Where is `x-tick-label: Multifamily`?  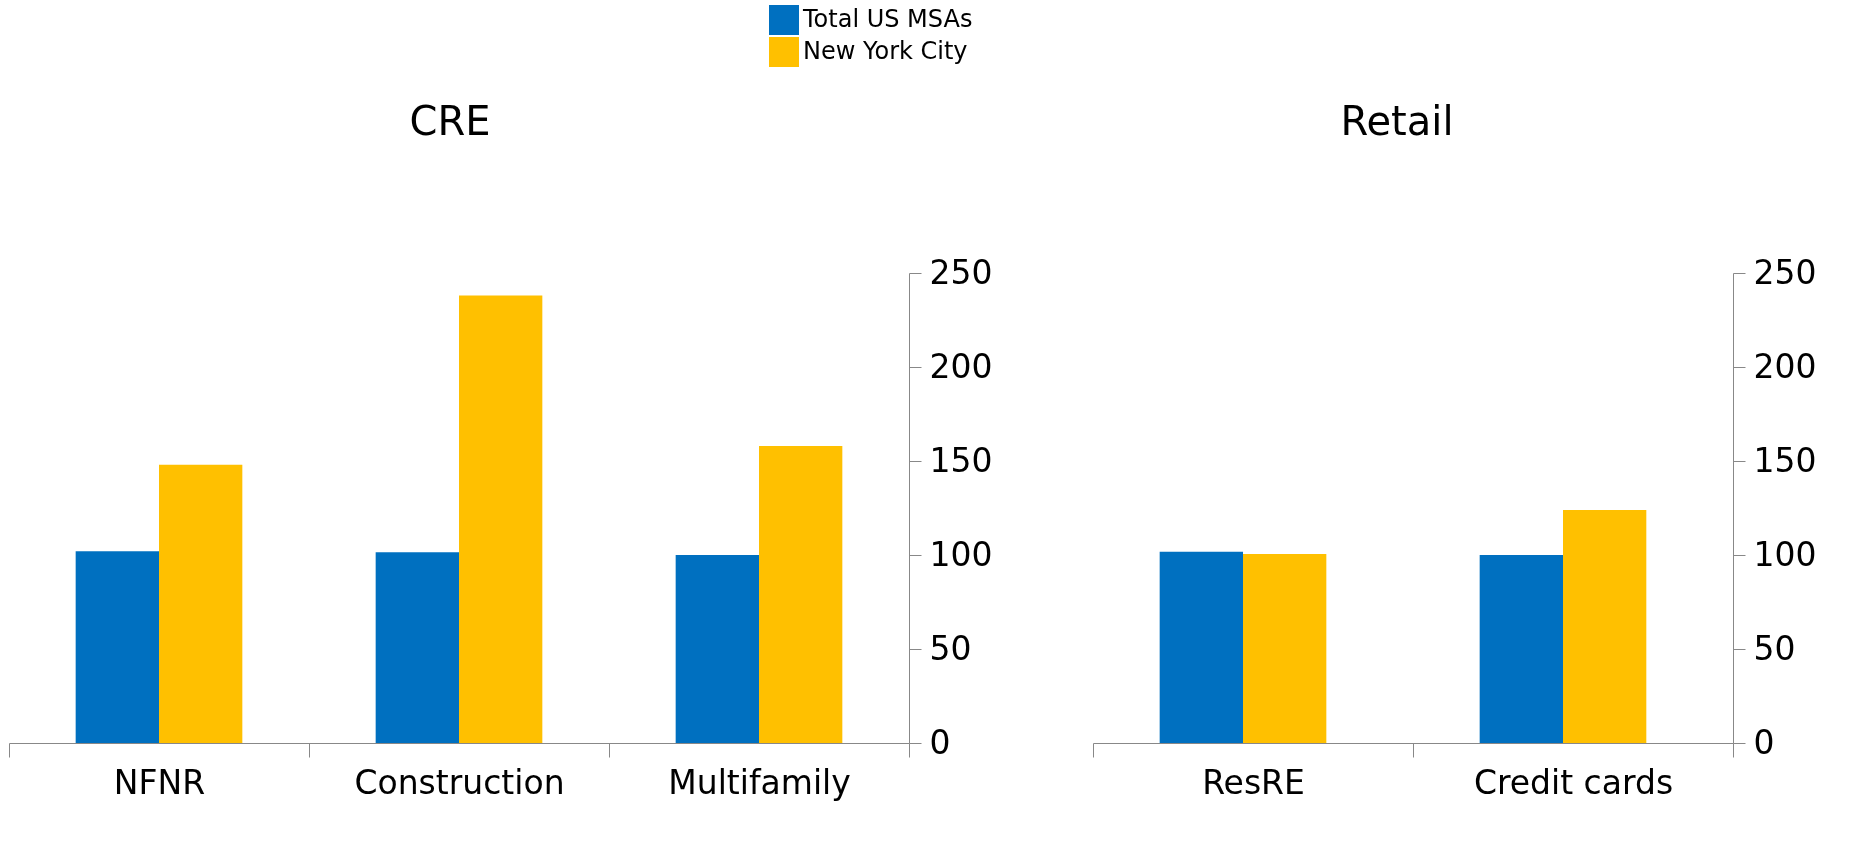
x-tick-label: Multifamily is located at coordinates (759, 782).